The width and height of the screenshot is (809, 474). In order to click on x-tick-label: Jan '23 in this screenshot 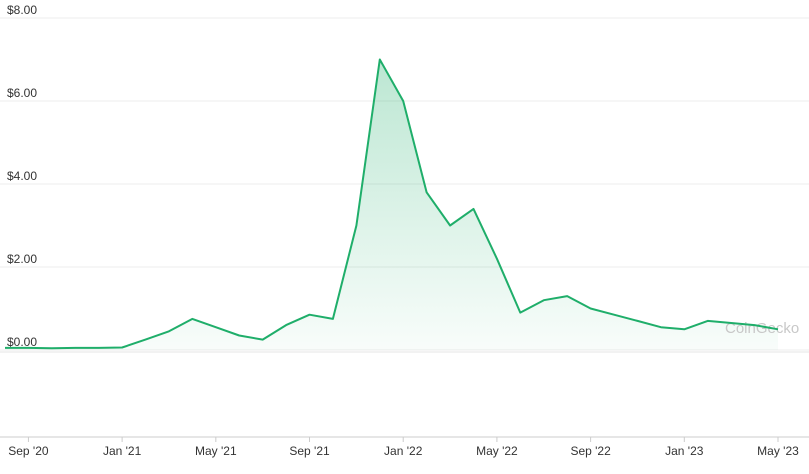, I will do `click(684, 451)`.